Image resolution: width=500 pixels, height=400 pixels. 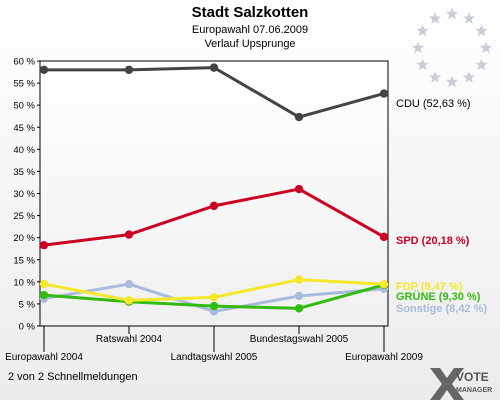 I want to click on y-tick-label: 15 %, so click(x=24, y=260).